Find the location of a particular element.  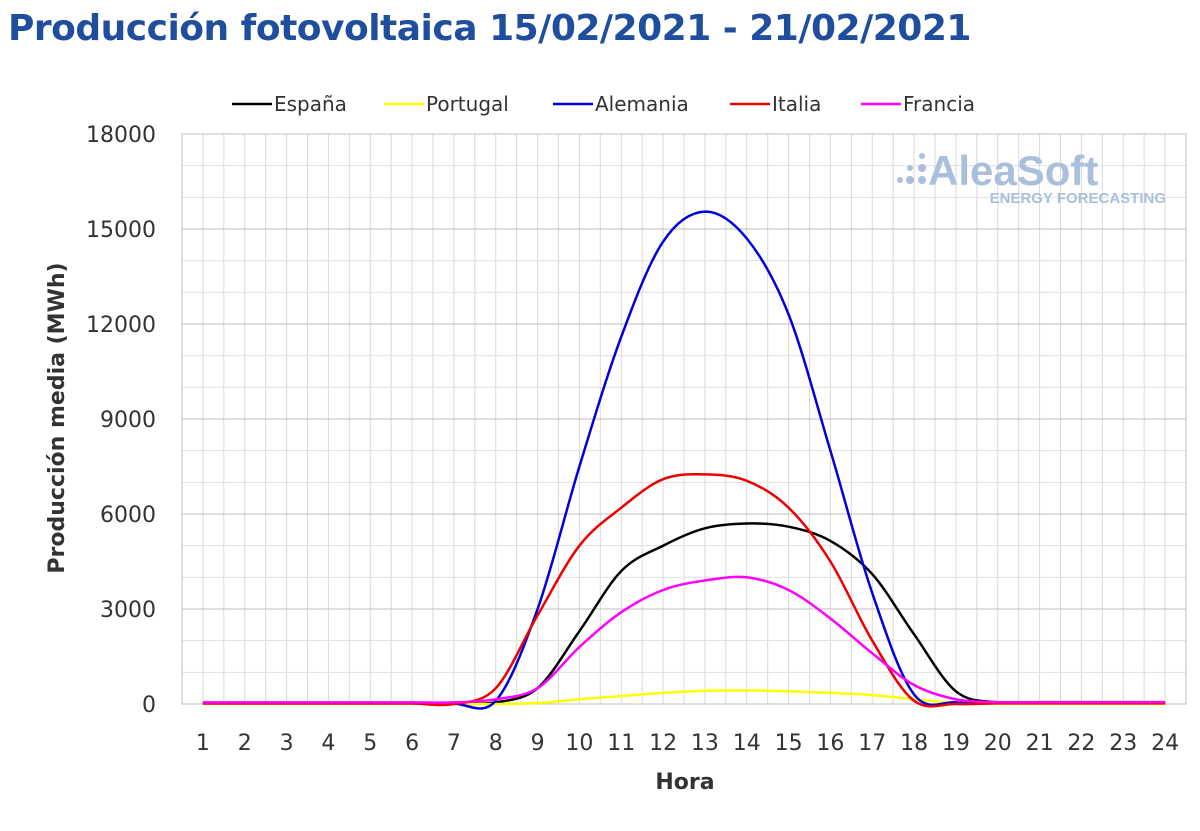

x-tick-label: 11 is located at coordinates (621, 743).